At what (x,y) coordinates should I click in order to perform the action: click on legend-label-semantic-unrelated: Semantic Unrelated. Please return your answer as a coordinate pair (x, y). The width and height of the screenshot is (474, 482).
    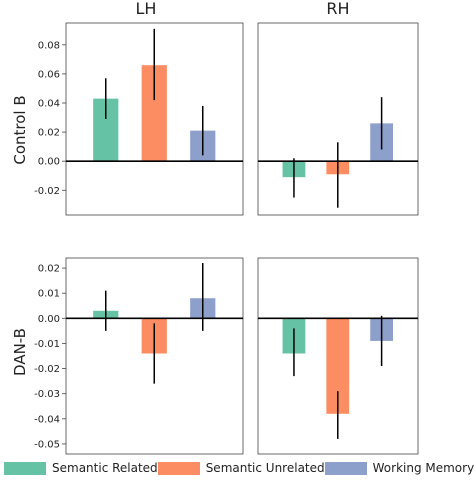
    Looking at the image, I should click on (265, 468).